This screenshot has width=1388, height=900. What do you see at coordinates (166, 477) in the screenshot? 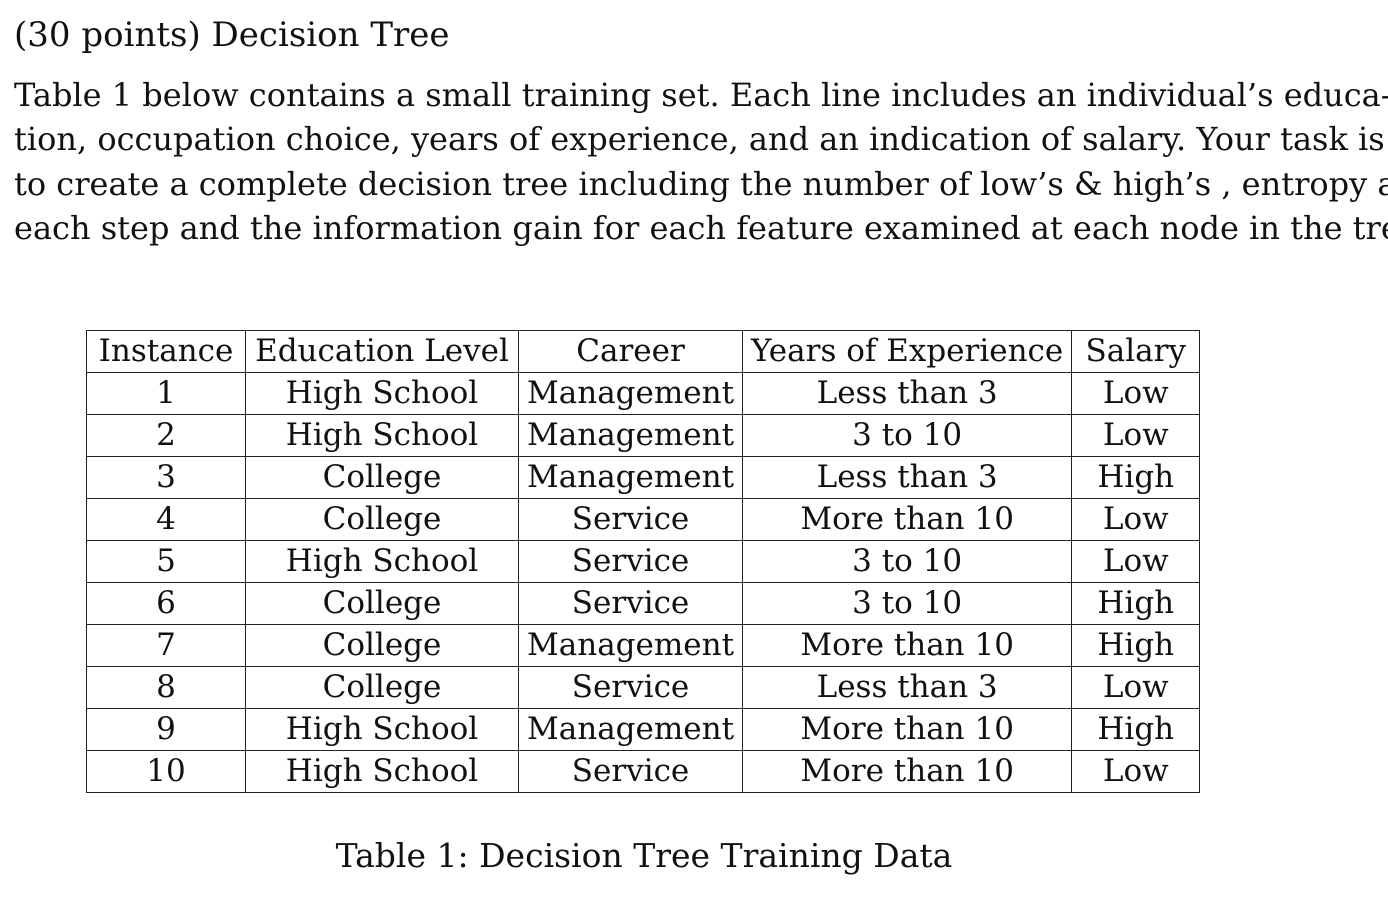
I see `cell-instance: 3` at bounding box center [166, 477].